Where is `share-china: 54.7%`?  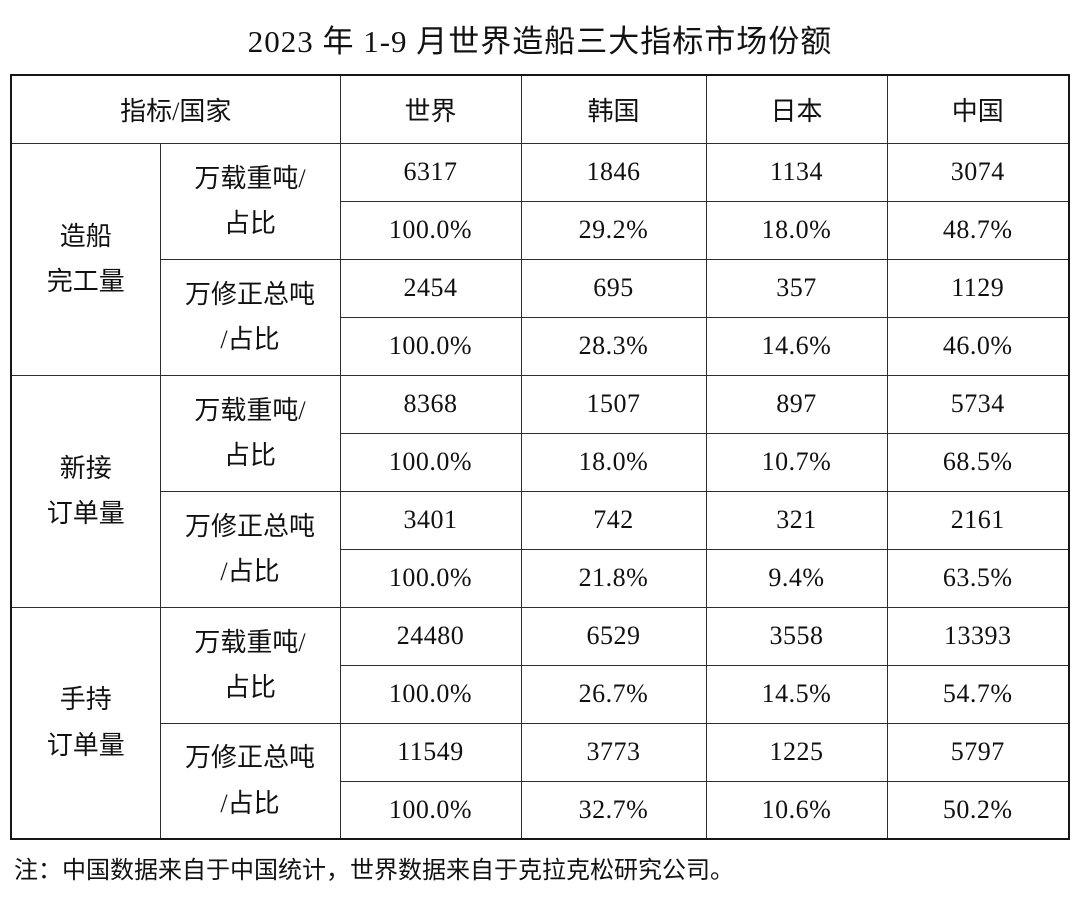
share-china: 54.7% is located at coordinates (978, 694).